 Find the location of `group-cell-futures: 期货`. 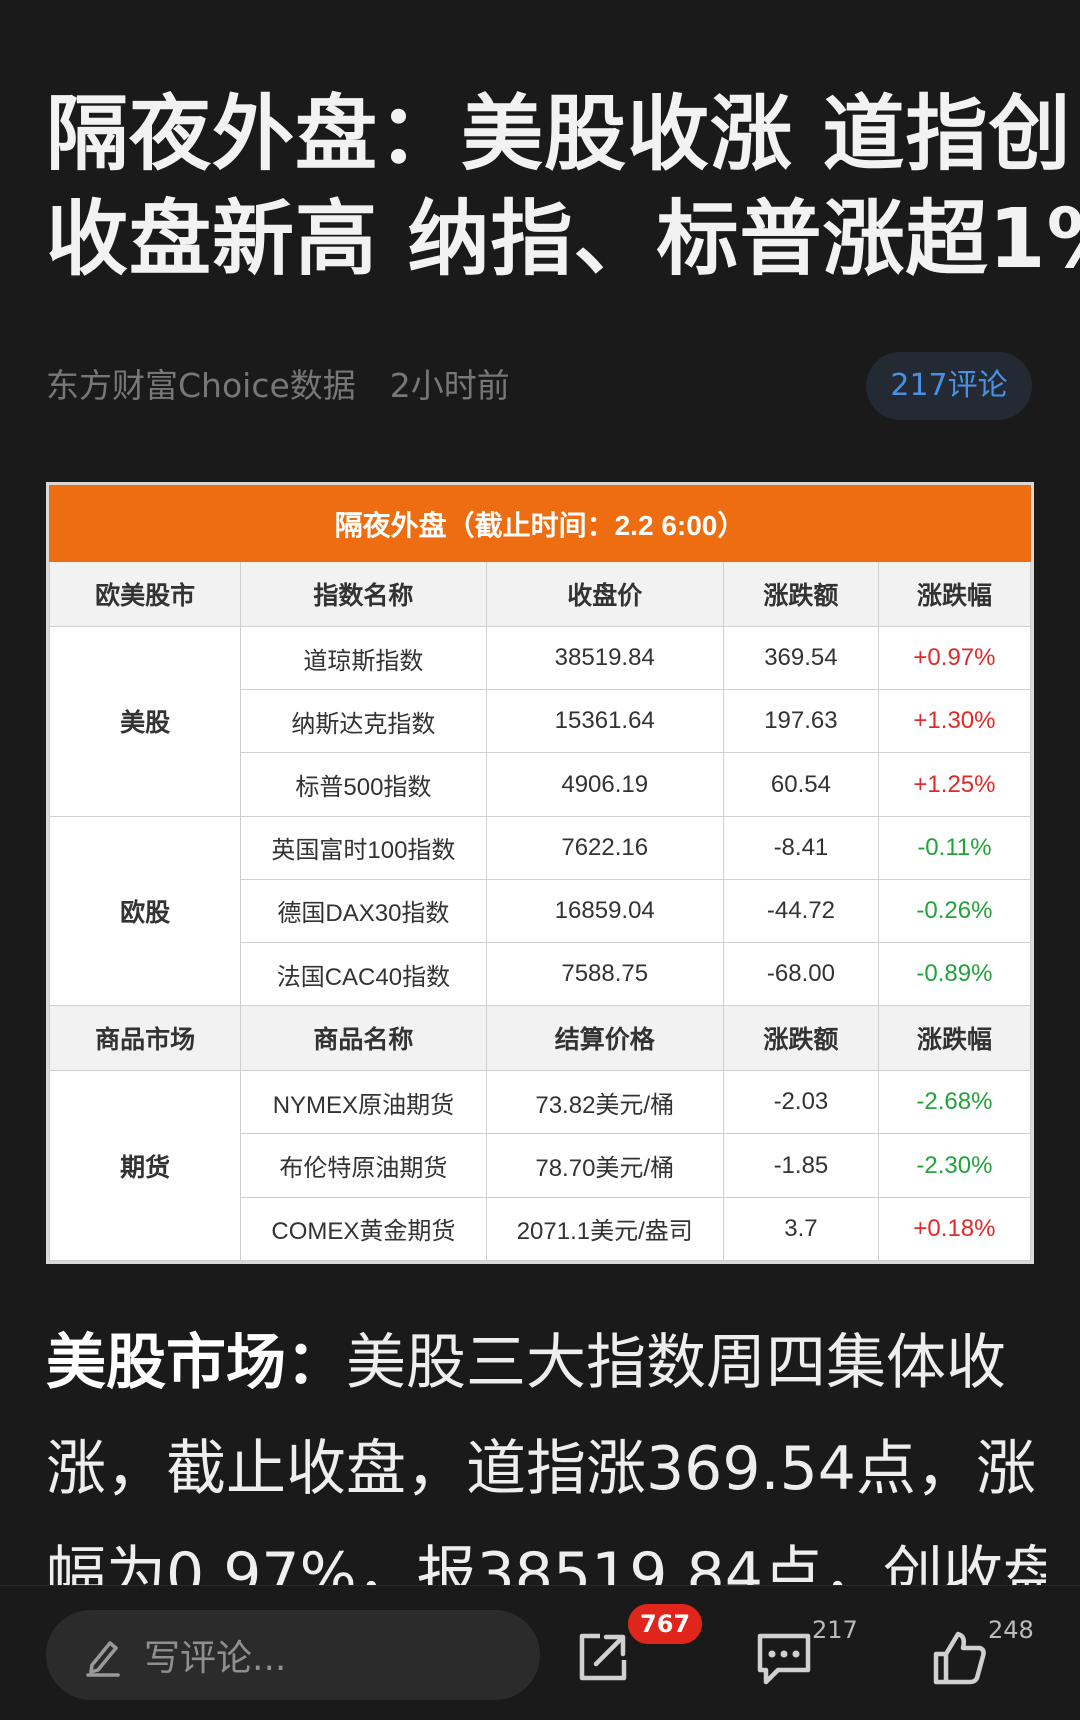

group-cell-futures: 期货 is located at coordinates (145, 1165).